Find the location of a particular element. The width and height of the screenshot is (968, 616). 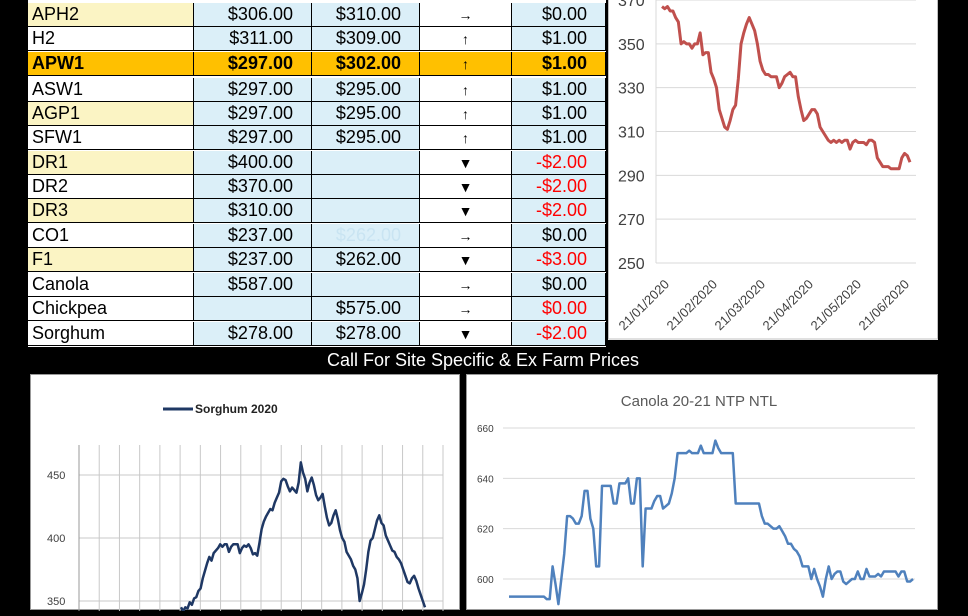

price-change: -$3.00 is located at coordinates (559, 259).